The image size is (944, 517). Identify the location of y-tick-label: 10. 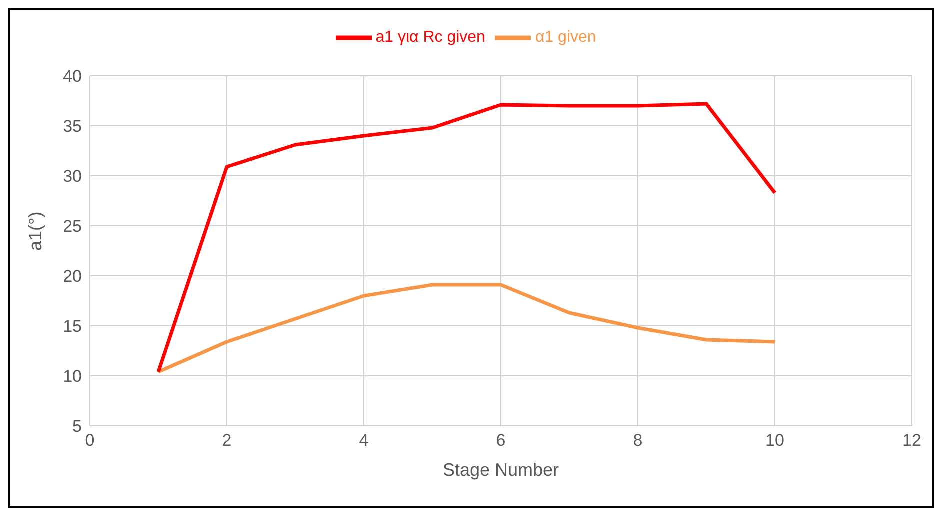
(72, 376).